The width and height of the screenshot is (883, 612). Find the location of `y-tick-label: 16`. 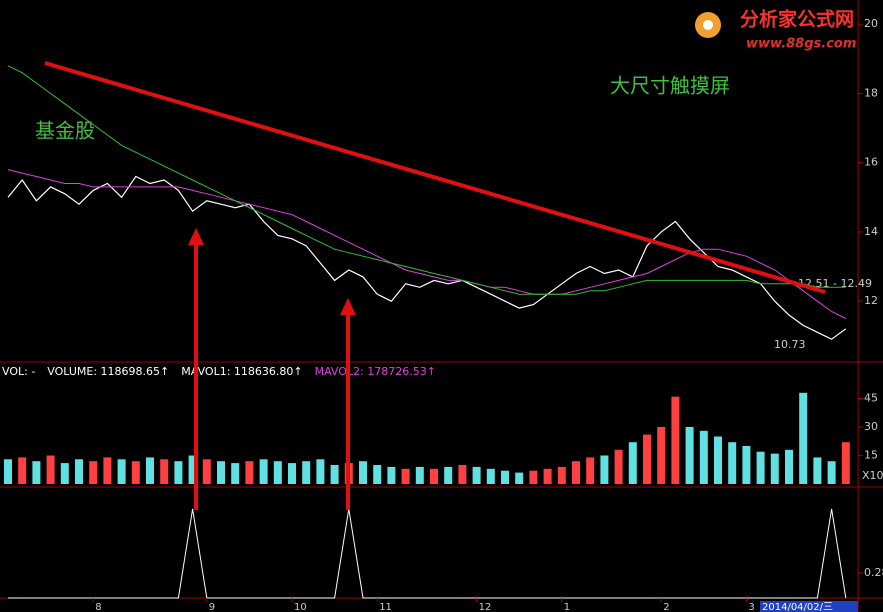

y-tick-label: 16 is located at coordinates (871, 162).